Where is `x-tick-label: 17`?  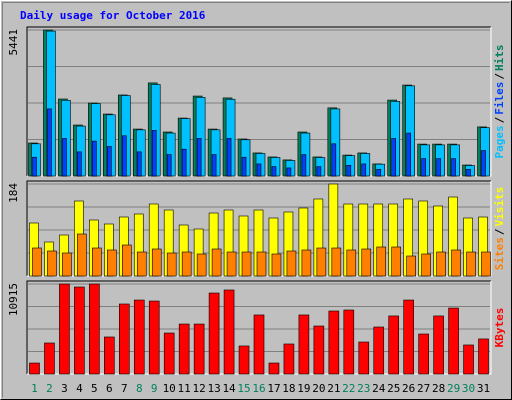
x-tick-label: 17 is located at coordinates (273, 388).